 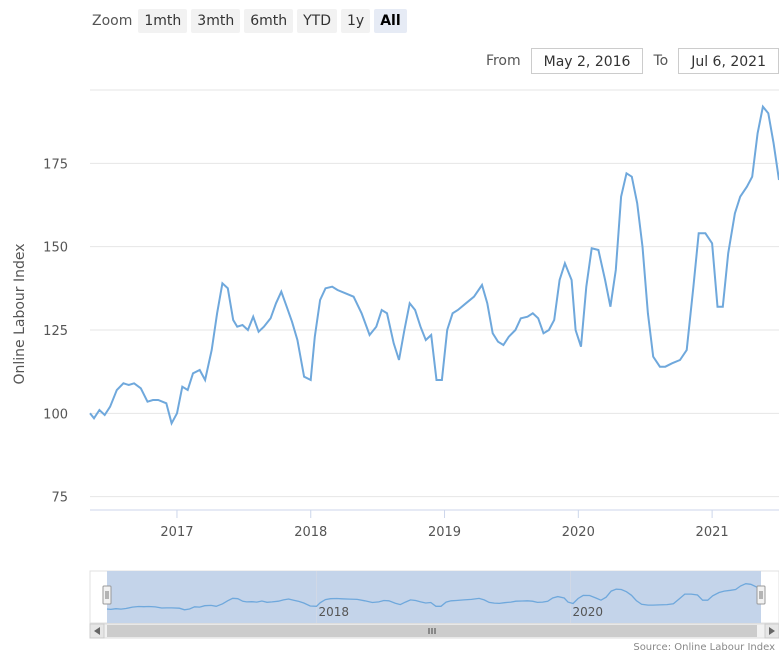 I want to click on to-label: To, so click(x=661, y=61).